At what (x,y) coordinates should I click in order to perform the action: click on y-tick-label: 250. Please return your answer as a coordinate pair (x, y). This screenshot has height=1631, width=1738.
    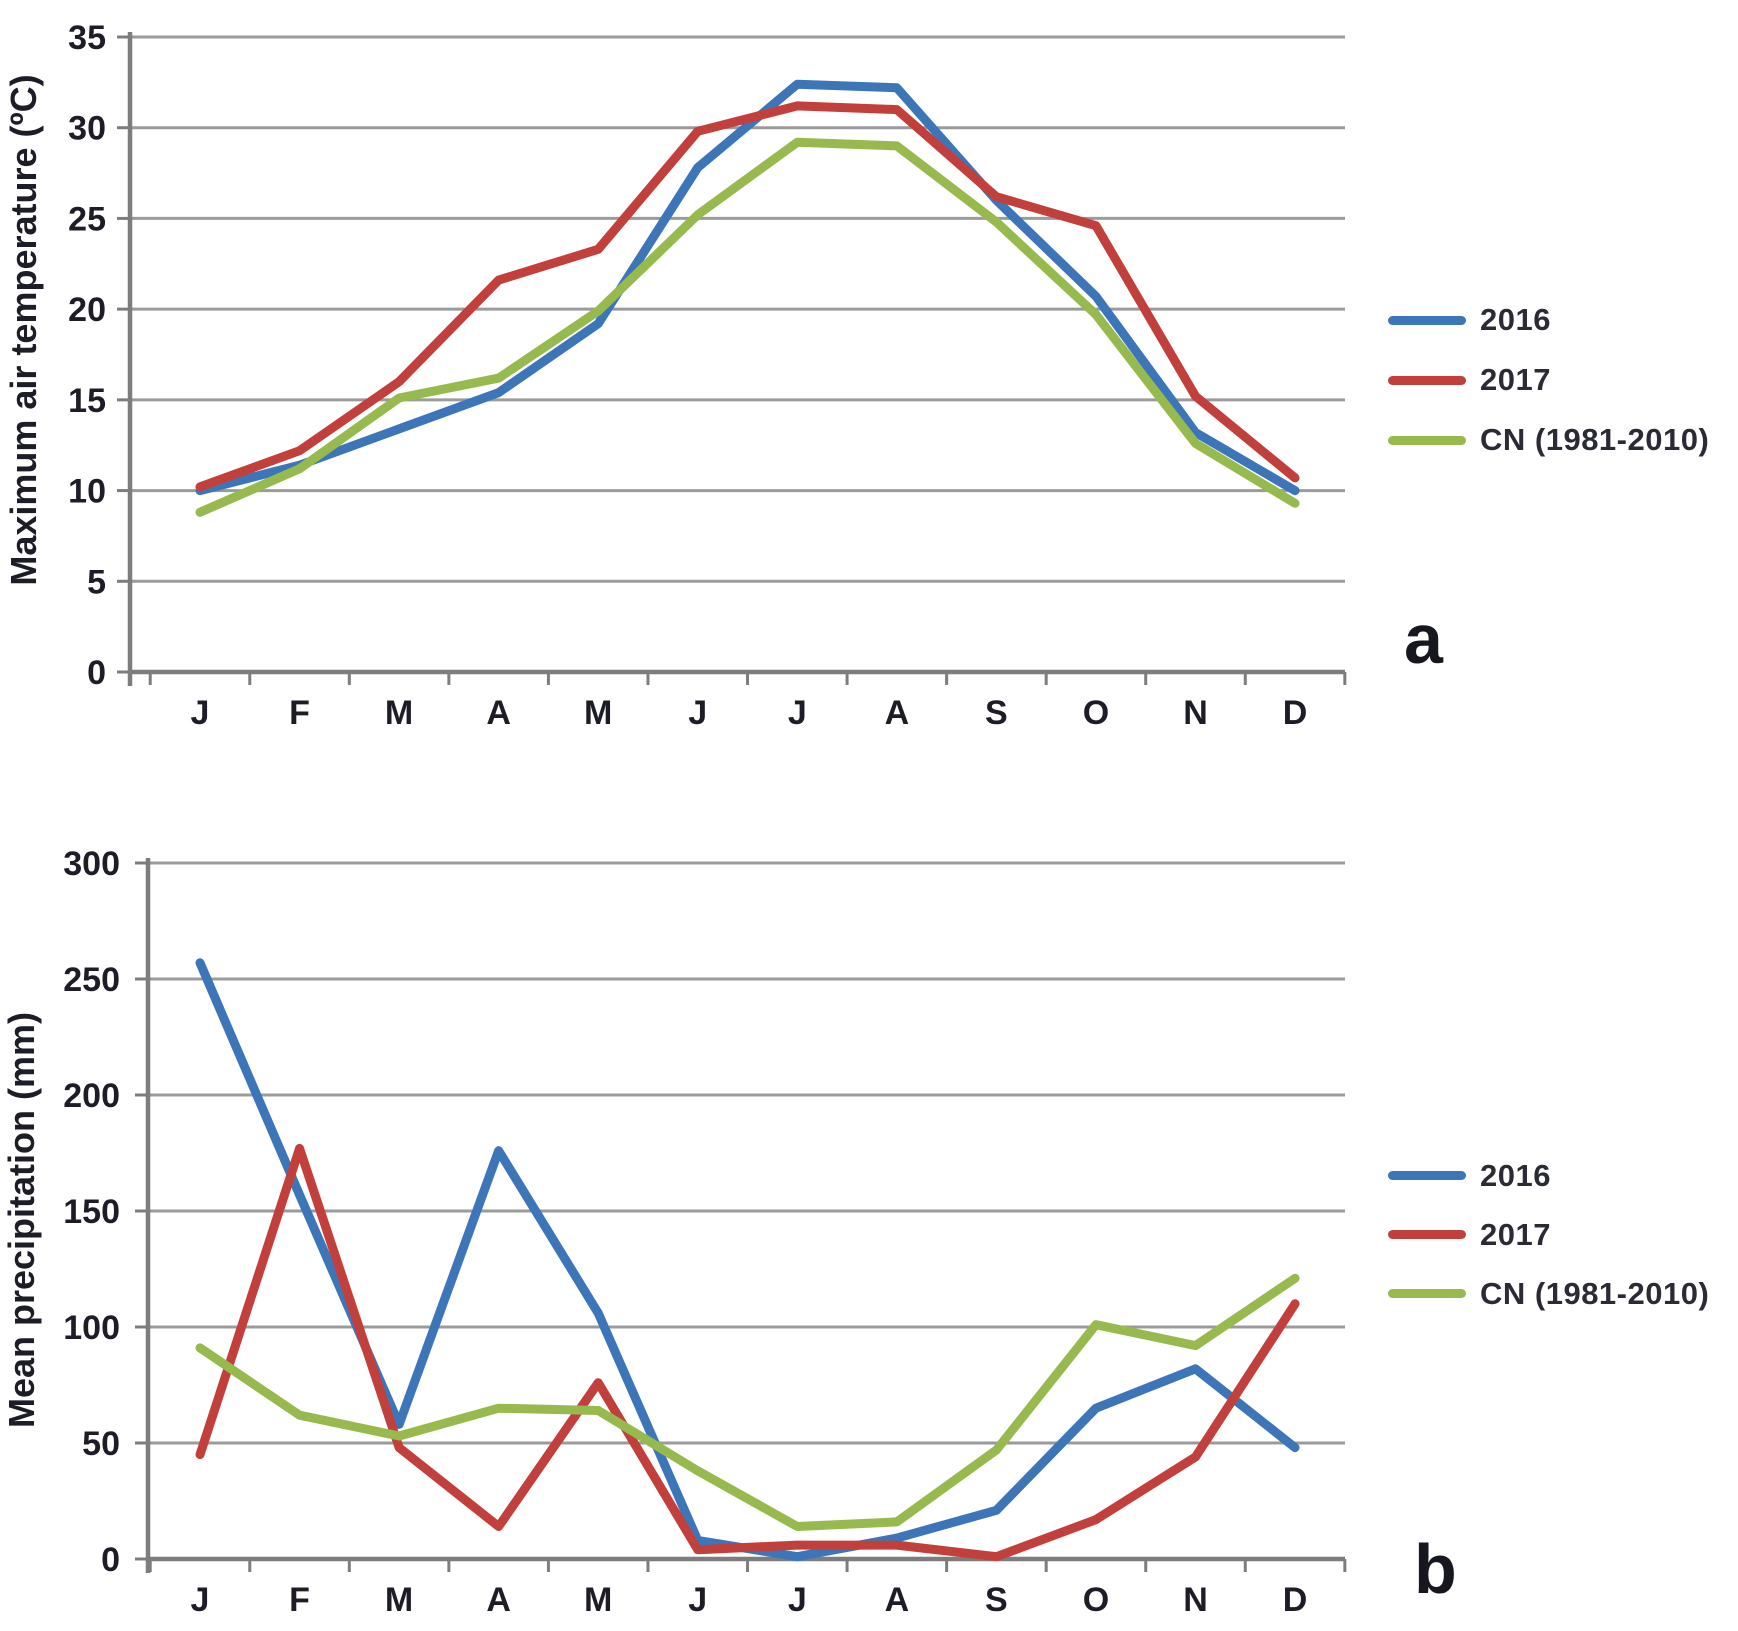
    Looking at the image, I should click on (91, 980).